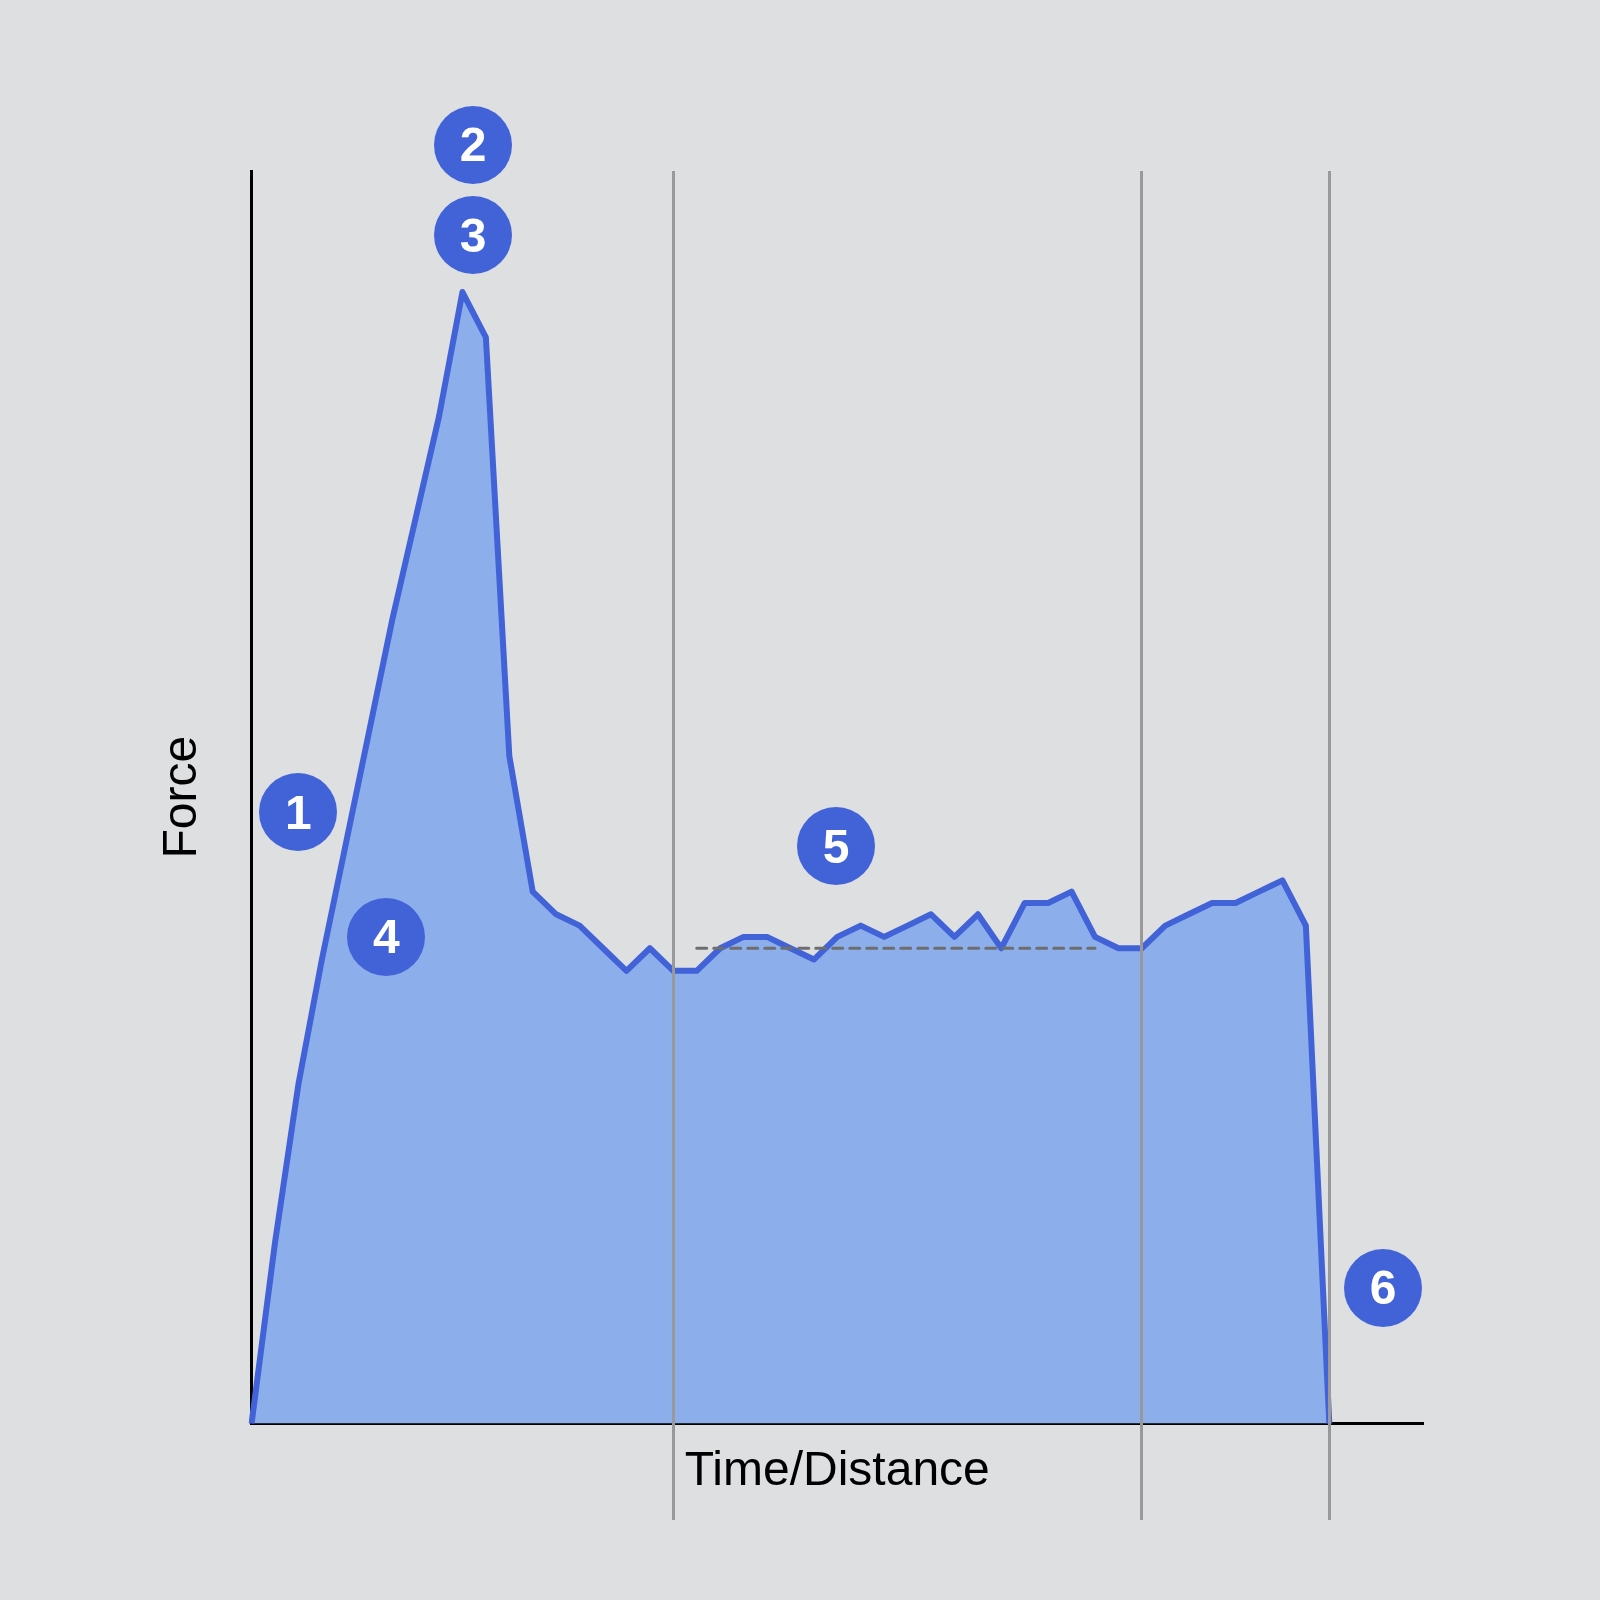 This screenshot has height=1600, width=1600. What do you see at coordinates (386, 936) in the screenshot?
I see `annotation: 4` at bounding box center [386, 936].